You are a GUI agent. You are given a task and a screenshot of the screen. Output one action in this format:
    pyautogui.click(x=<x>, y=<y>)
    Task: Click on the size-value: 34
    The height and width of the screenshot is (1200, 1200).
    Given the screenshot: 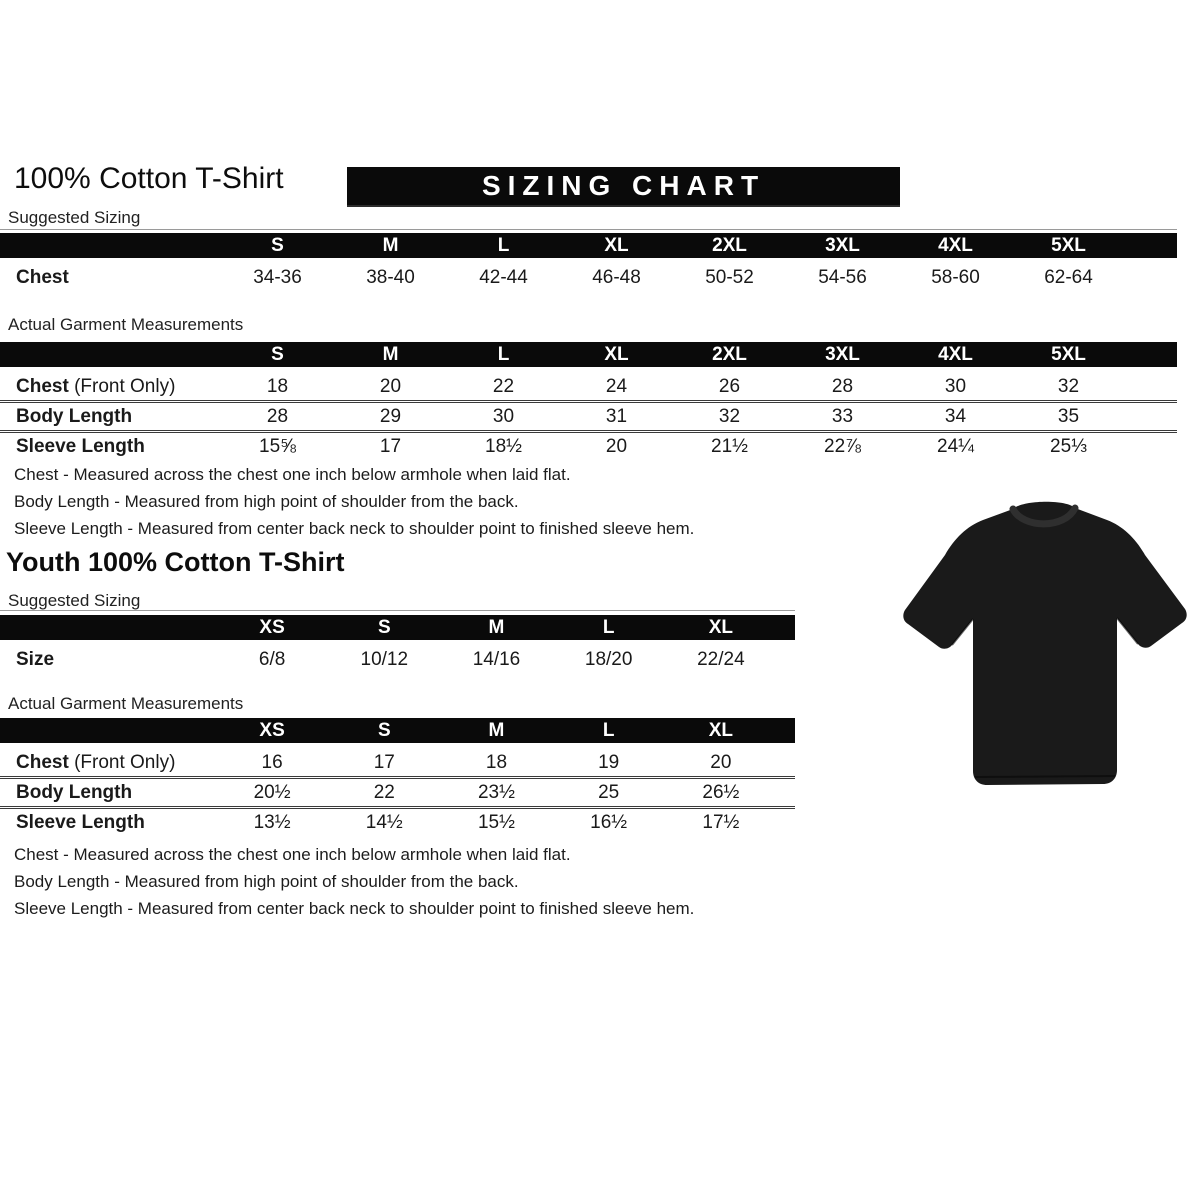 What is the action you would take?
    pyautogui.click(x=955, y=416)
    